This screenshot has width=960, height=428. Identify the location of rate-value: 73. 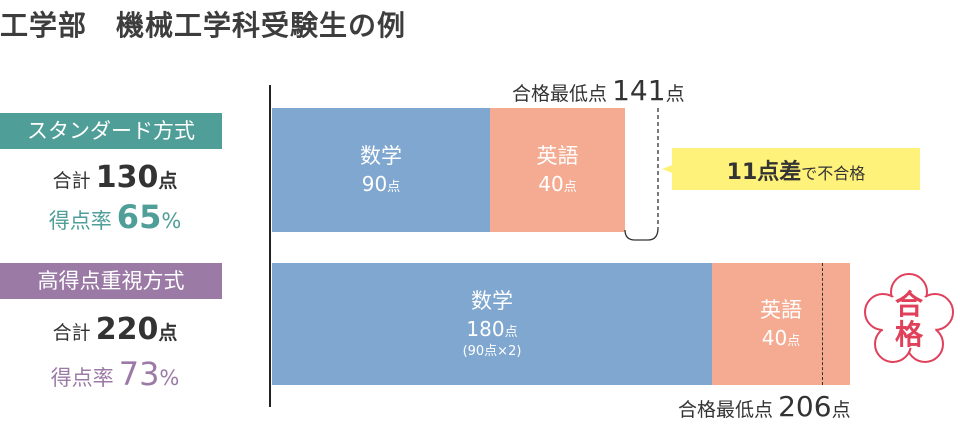
(139, 374).